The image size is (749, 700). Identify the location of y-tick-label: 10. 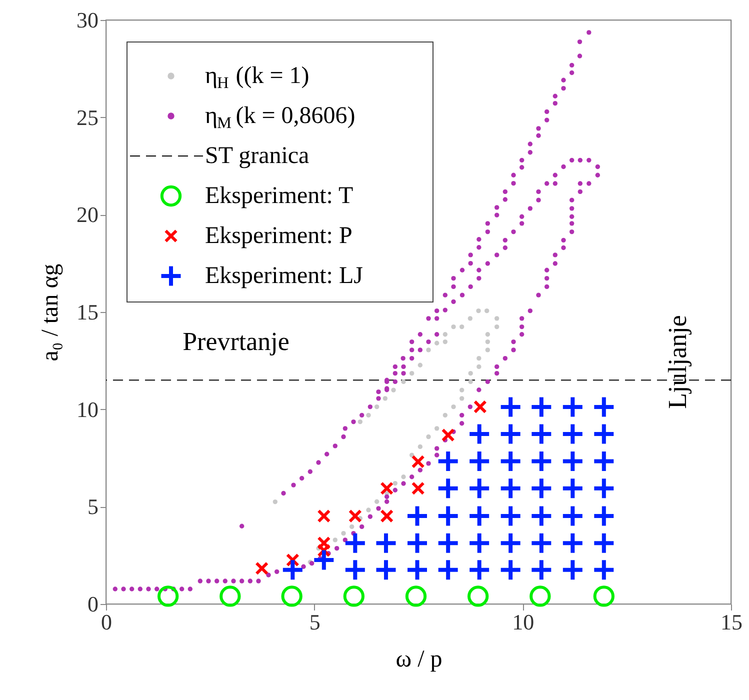
(87, 409).